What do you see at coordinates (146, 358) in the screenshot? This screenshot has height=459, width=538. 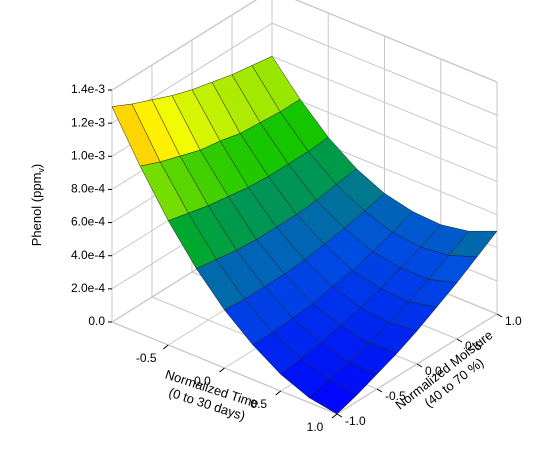 I see `x-tick-label: -0.5` at bounding box center [146, 358].